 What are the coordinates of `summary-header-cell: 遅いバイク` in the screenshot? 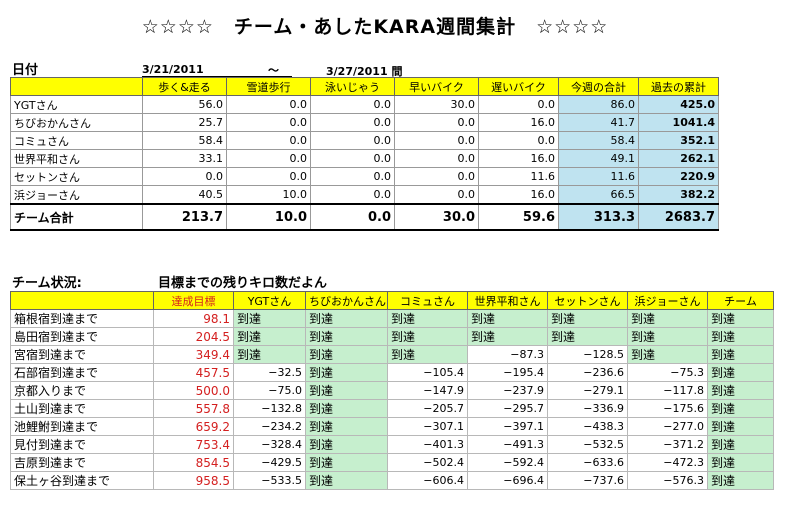 It's located at (518, 86).